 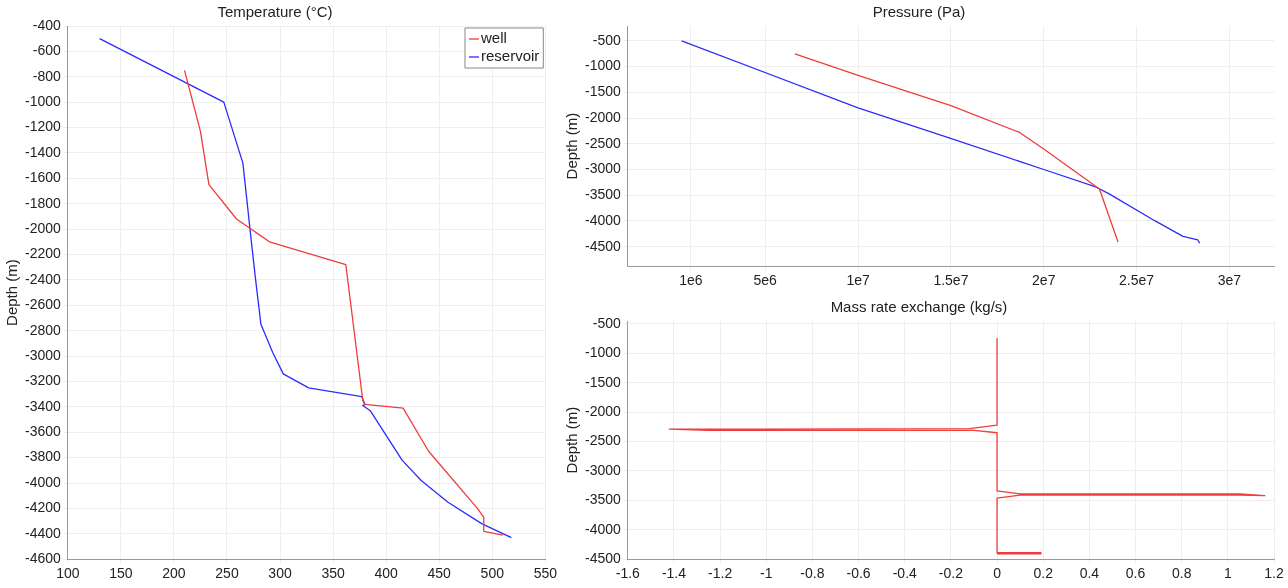 I want to click on x-tick-label: 1, so click(x=1227, y=573).